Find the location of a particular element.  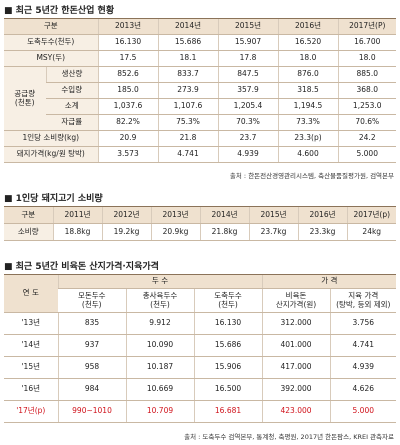

row-label: 소비량 is located at coordinates (28, 232).